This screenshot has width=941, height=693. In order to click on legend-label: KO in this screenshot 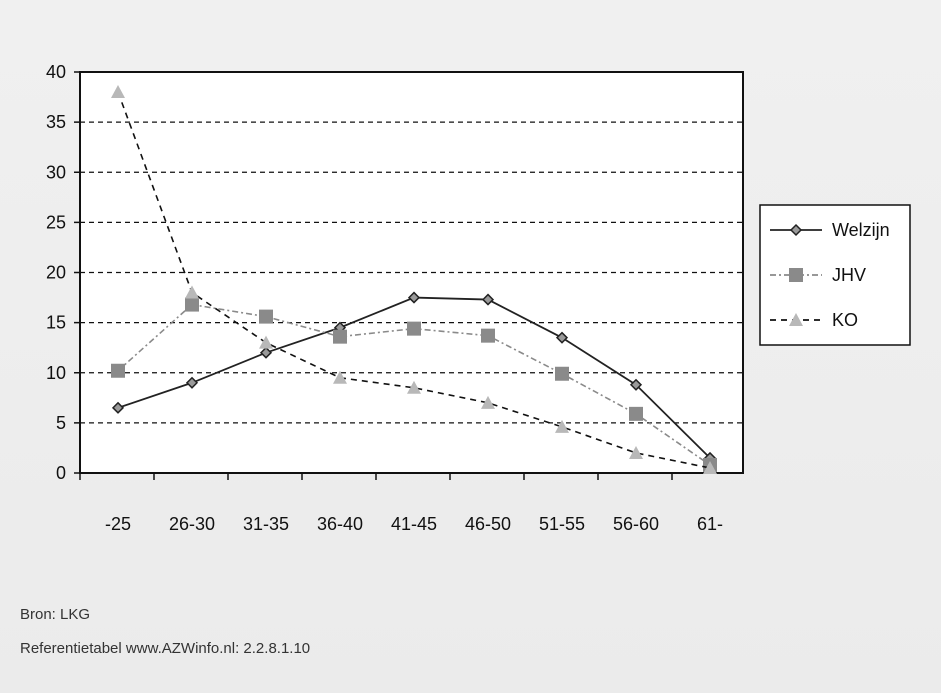, I will do `click(845, 320)`.